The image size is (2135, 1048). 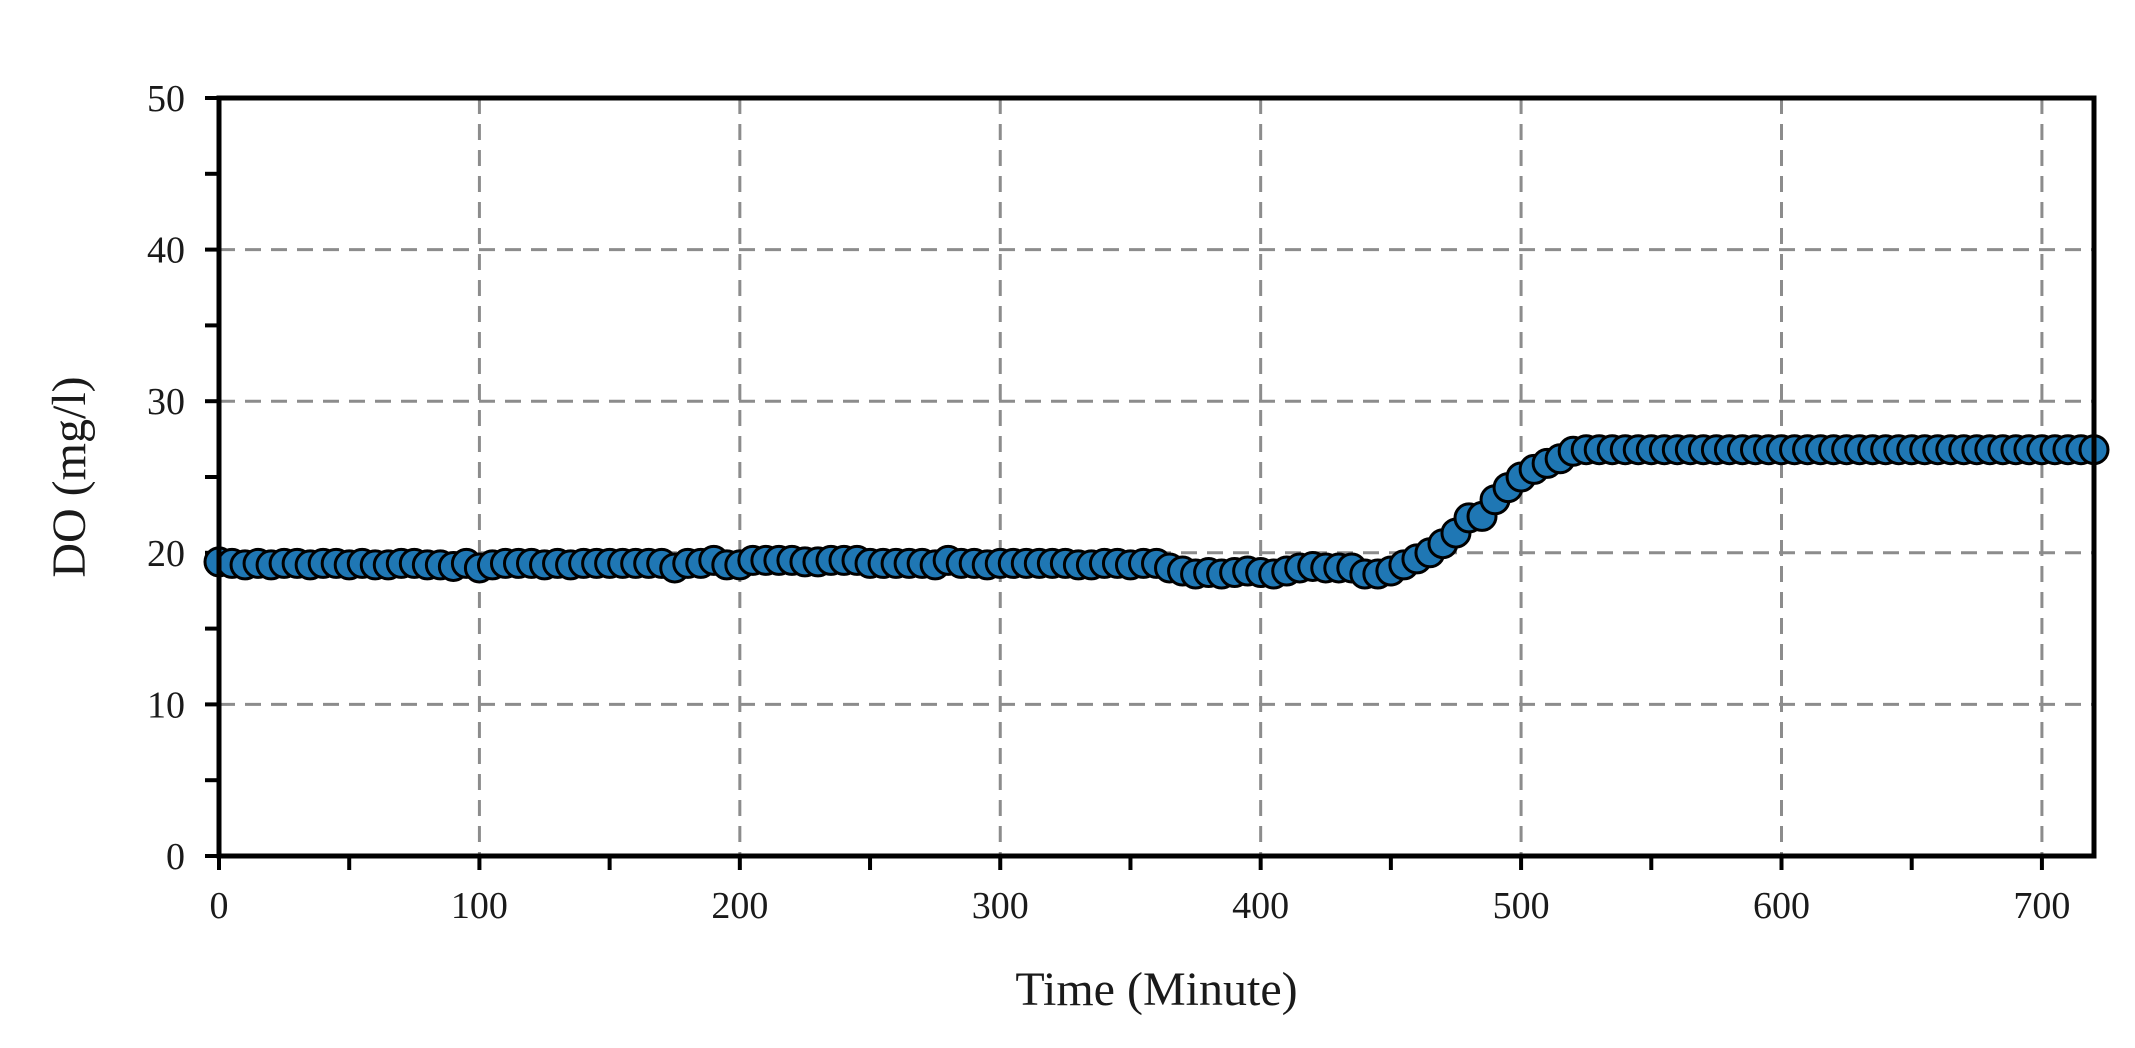 What do you see at coordinates (166, 402) in the screenshot?
I see `y-tick-label: 30` at bounding box center [166, 402].